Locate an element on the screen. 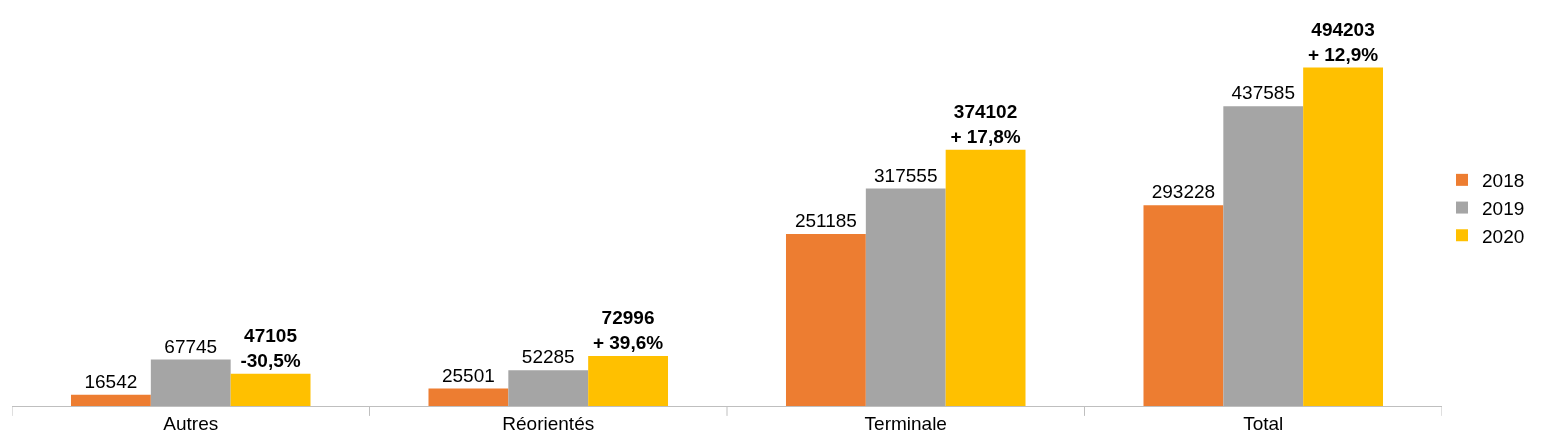 This screenshot has height=446, width=1562. data-label: 317555 is located at coordinates (906, 175).